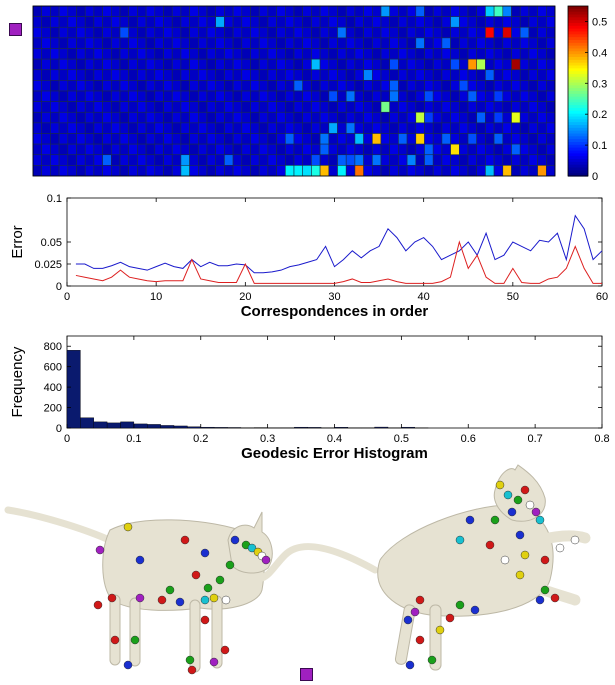 The height and width of the screenshot is (685, 615). Describe the element at coordinates (599, 22) in the screenshot. I see `colorbar-tick-label: 0.5` at that location.